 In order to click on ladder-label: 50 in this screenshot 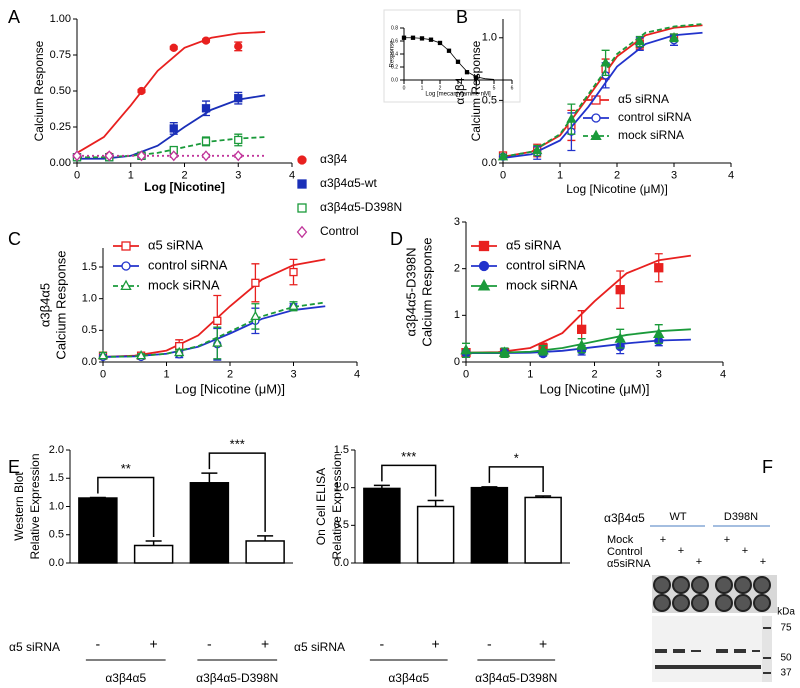, I will do `click(786, 658)`.